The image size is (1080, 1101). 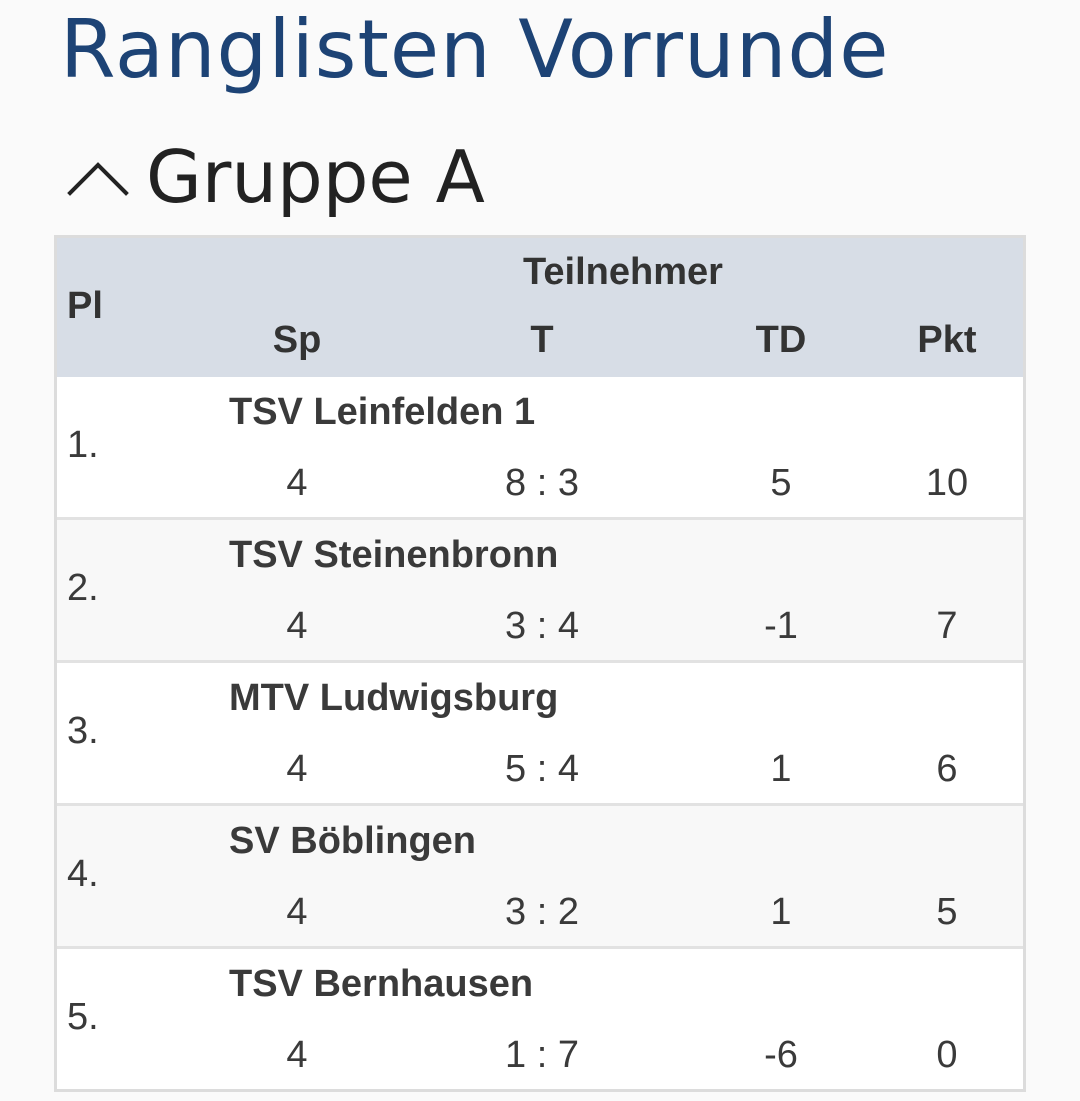 What do you see at coordinates (540, 447) in the screenshot?
I see `table-row: 1. TSV Leinfelden 1 4 8 : 3 5 10` at bounding box center [540, 447].